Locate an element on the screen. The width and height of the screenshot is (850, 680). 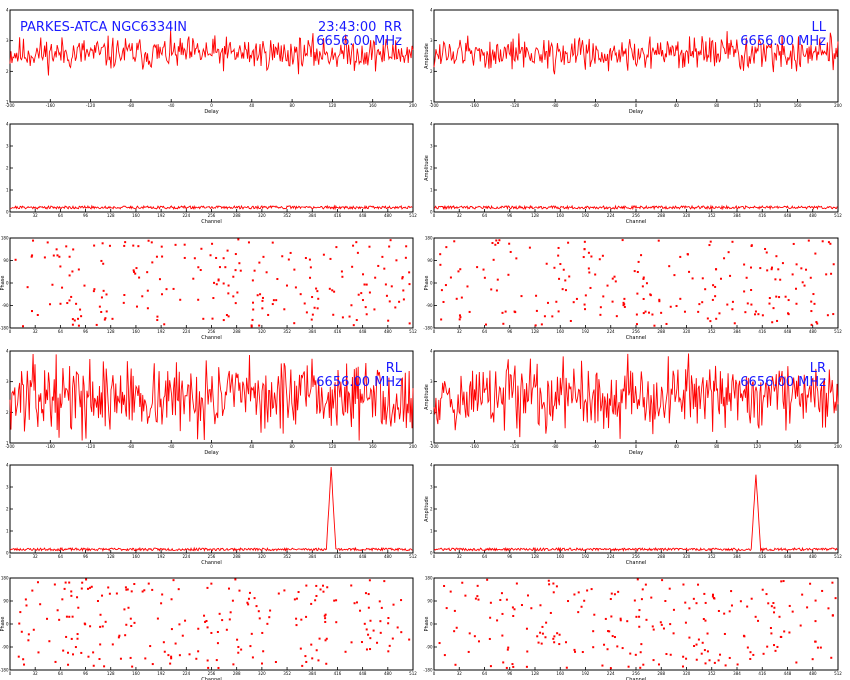
y-tick-label: -180 is located at coordinates (4, 670).